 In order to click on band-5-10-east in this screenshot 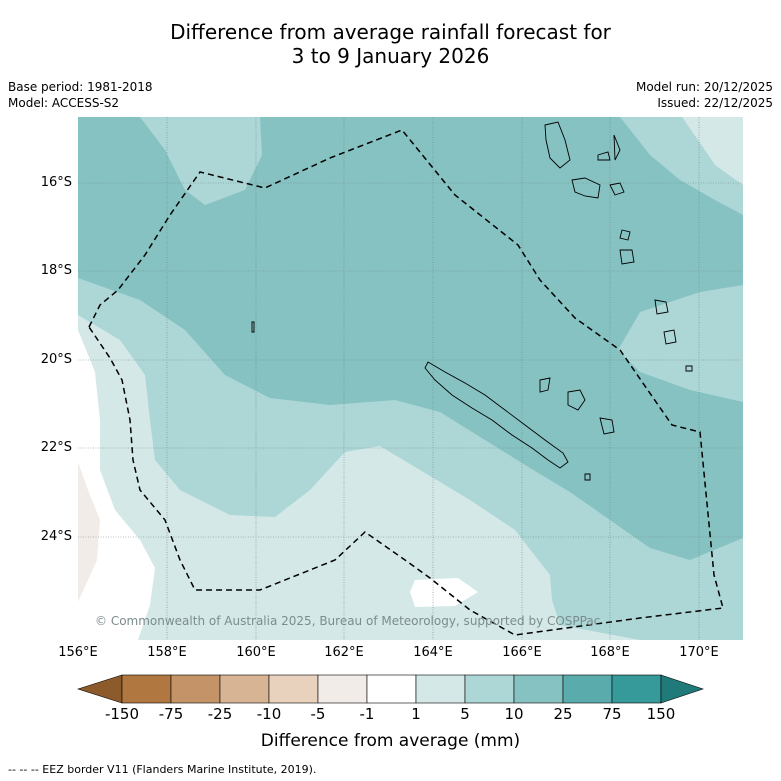, I will do `click(680, 343)`.